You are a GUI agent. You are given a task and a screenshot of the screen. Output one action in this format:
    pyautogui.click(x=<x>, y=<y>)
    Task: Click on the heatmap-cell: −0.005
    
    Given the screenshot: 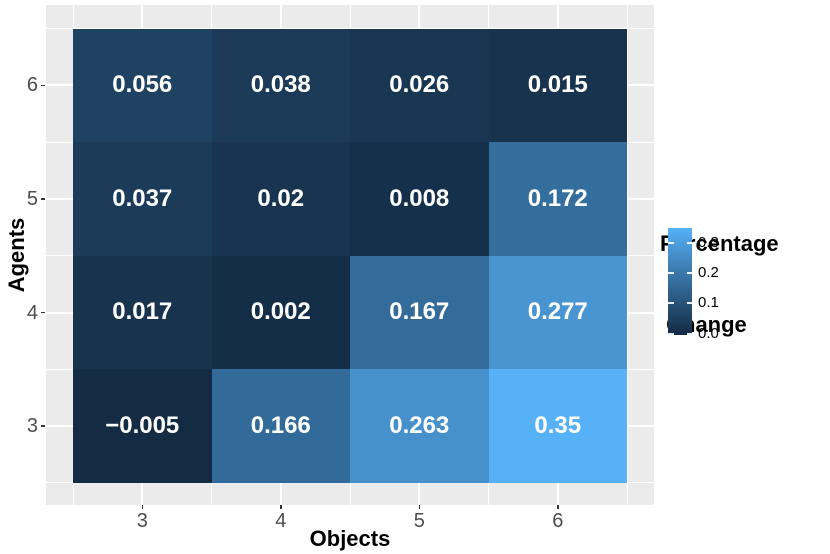 What is the action you would take?
    pyautogui.click(x=142, y=426)
    